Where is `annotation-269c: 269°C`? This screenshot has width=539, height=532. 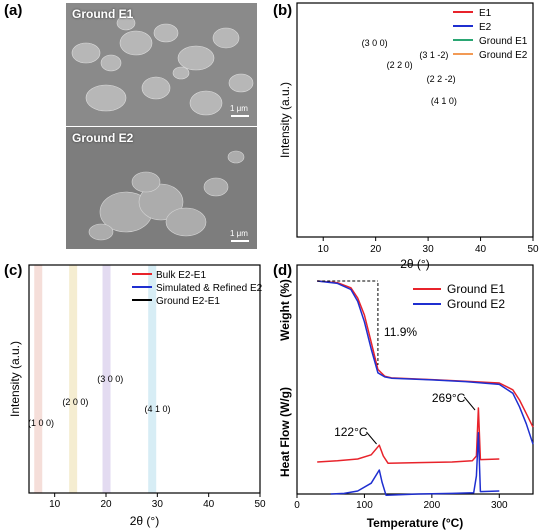
annotation-269c: 269°C is located at coordinates (449, 398).